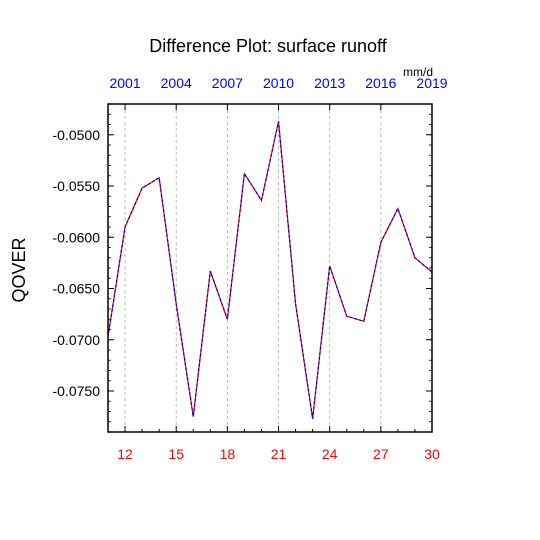 This screenshot has width=540, height=540. Describe the element at coordinates (77, 340) in the screenshot. I see `y-tick-label: -0.0700` at that location.